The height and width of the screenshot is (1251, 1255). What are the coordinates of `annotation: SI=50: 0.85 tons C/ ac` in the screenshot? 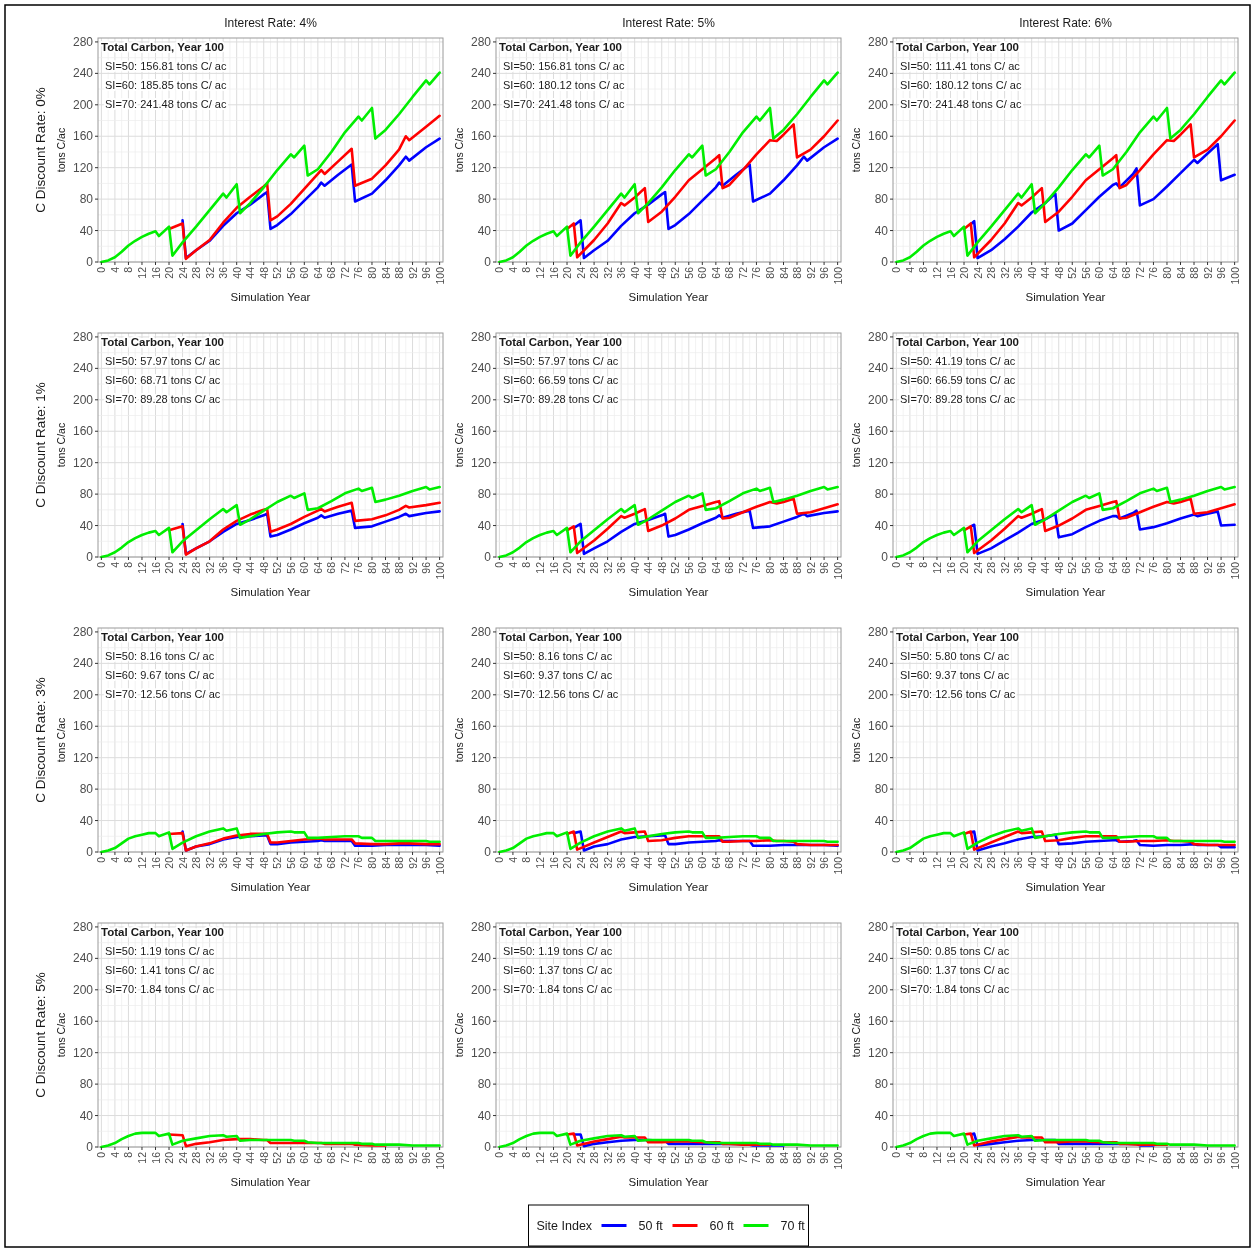 It's located at (955, 951).